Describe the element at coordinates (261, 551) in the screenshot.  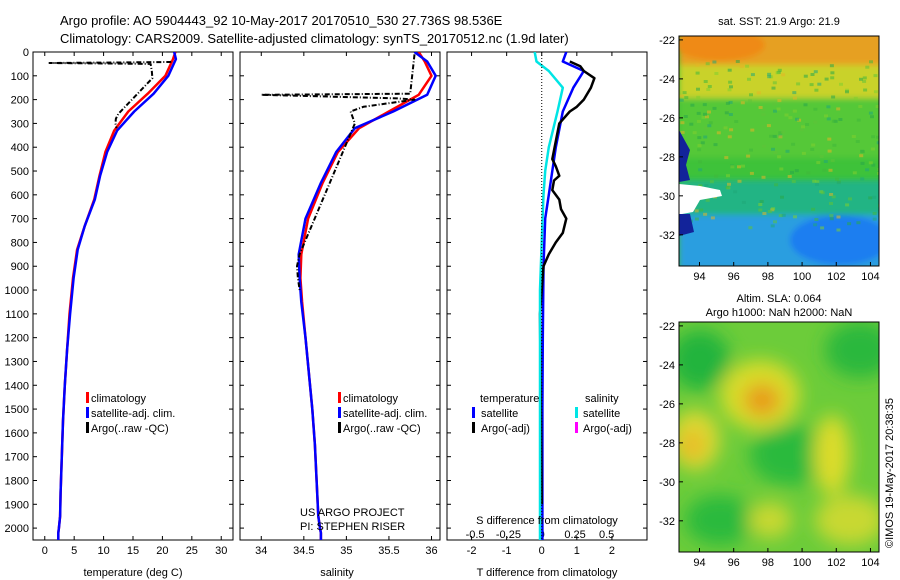
I see `x-tick-label: 34` at that location.